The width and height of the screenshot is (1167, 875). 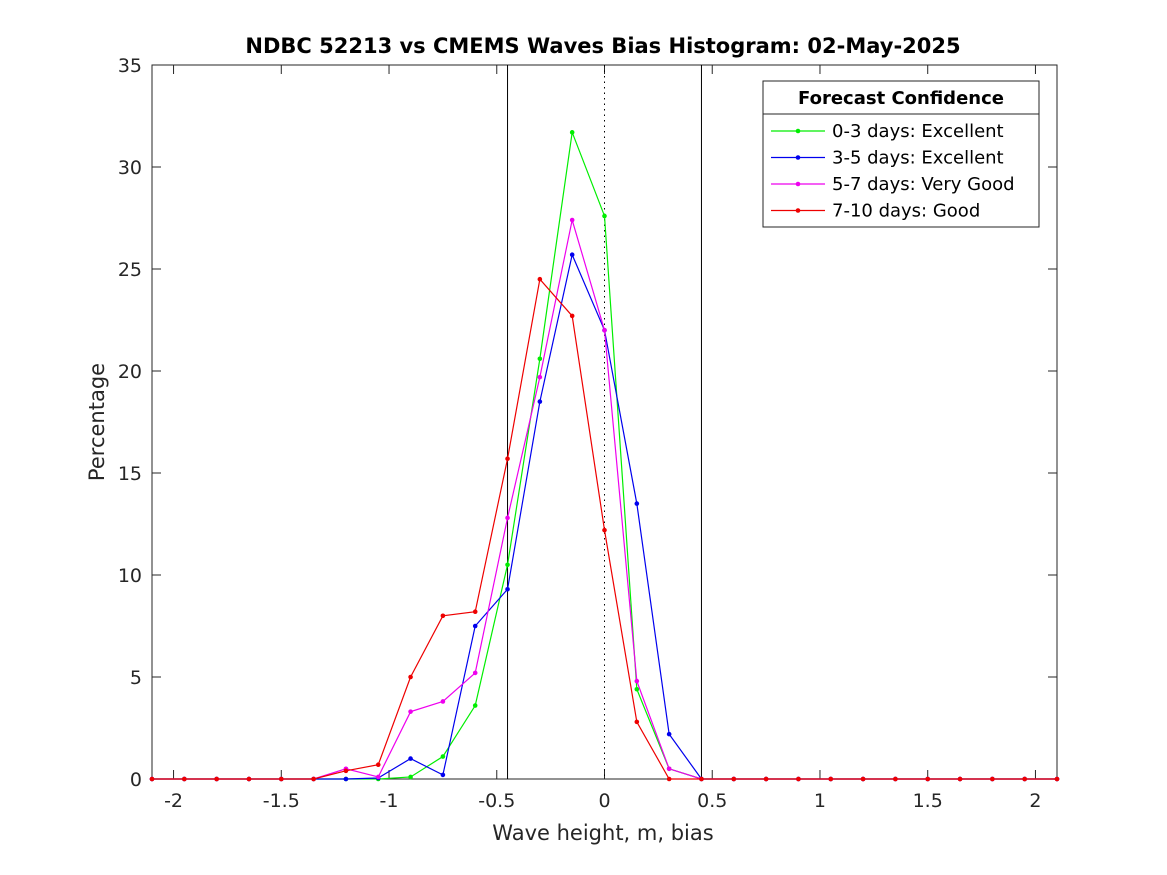 I want to click on x-tick-label: -0.5, so click(x=496, y=801).